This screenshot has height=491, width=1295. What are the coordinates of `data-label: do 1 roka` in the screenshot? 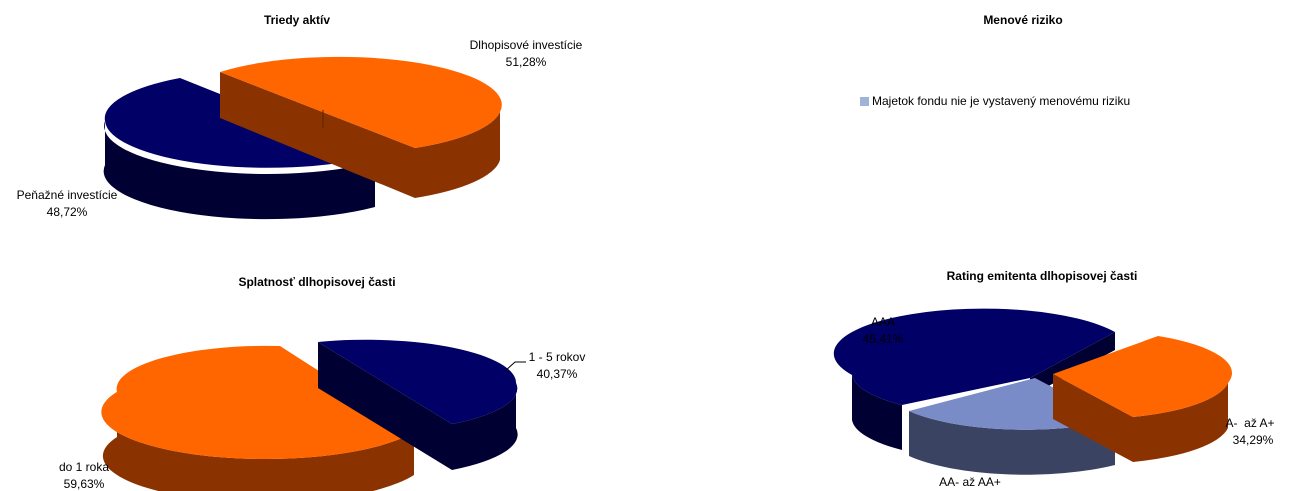 It's located at (84, 467).